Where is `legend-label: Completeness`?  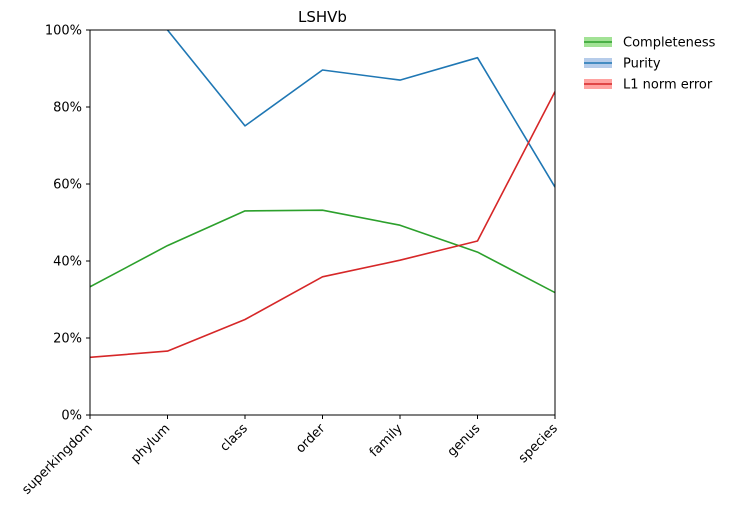 legend-label: Completeness is located at coordinates (669, 43).